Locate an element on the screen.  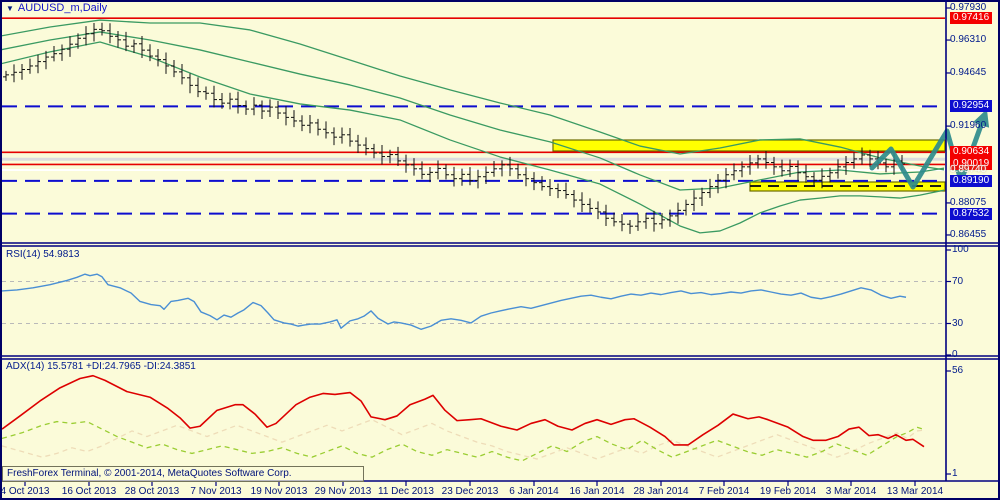
highlight-zone is located at coordinates (749, 145).